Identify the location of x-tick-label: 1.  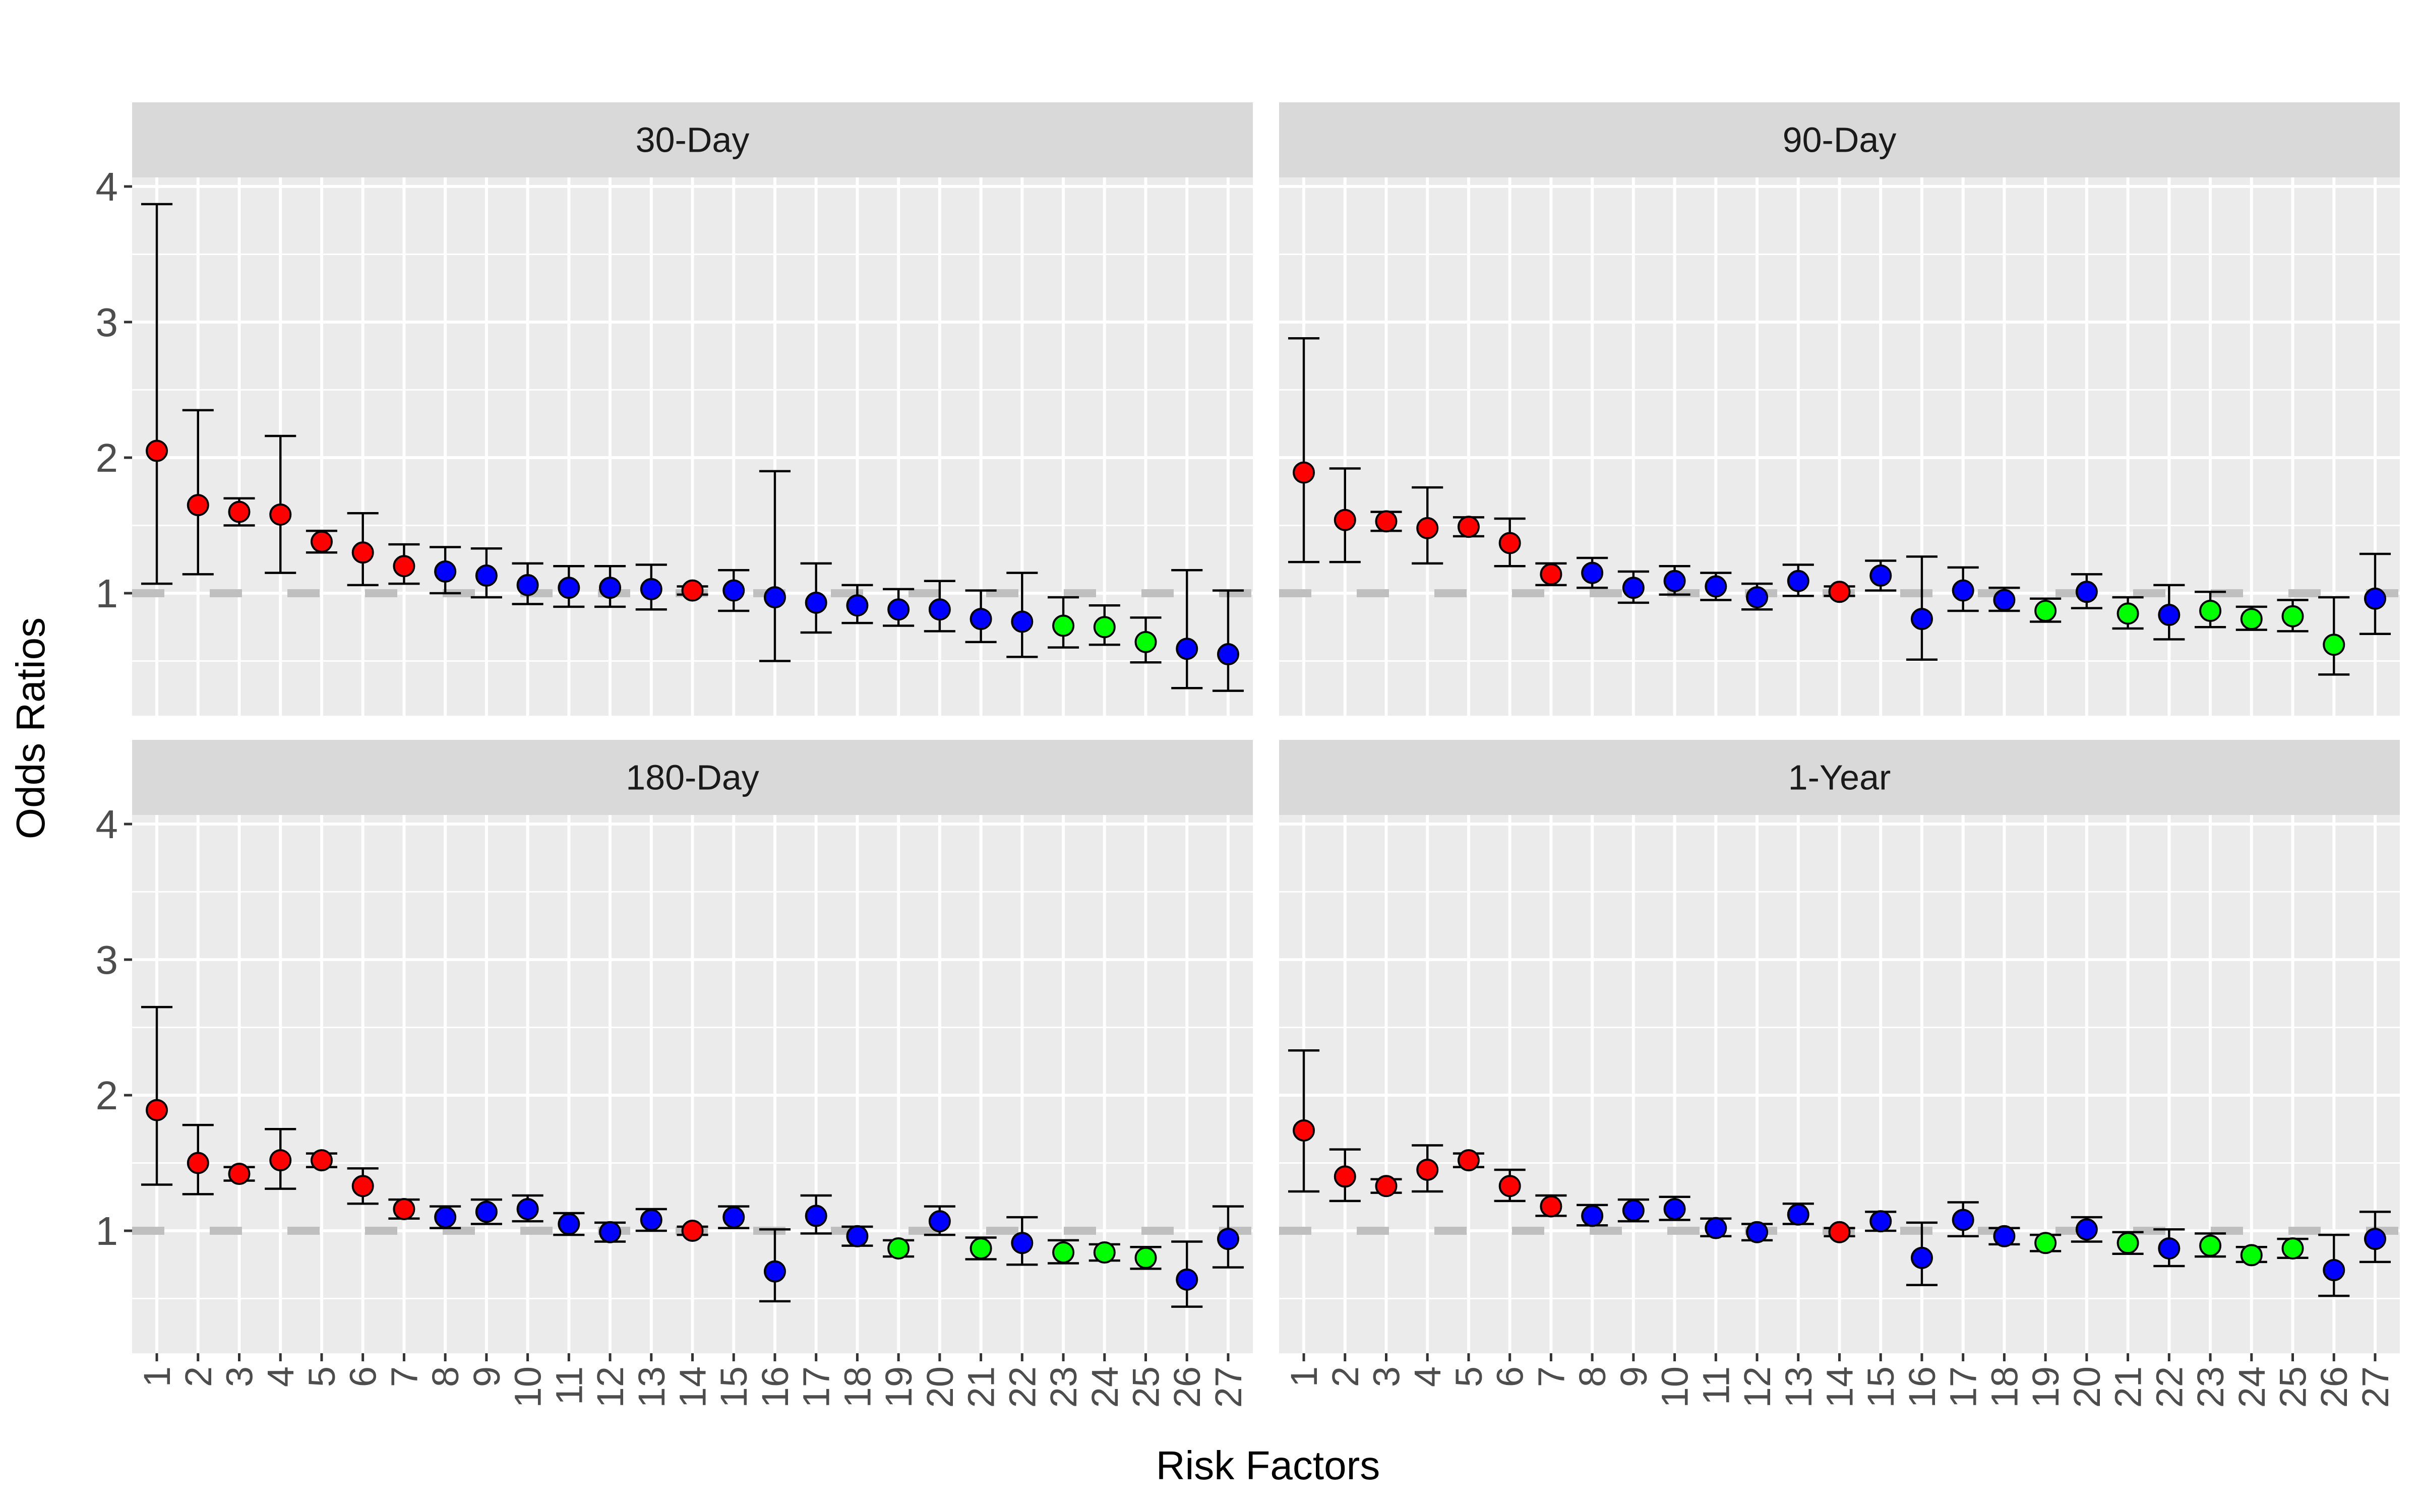
(157, 1376).